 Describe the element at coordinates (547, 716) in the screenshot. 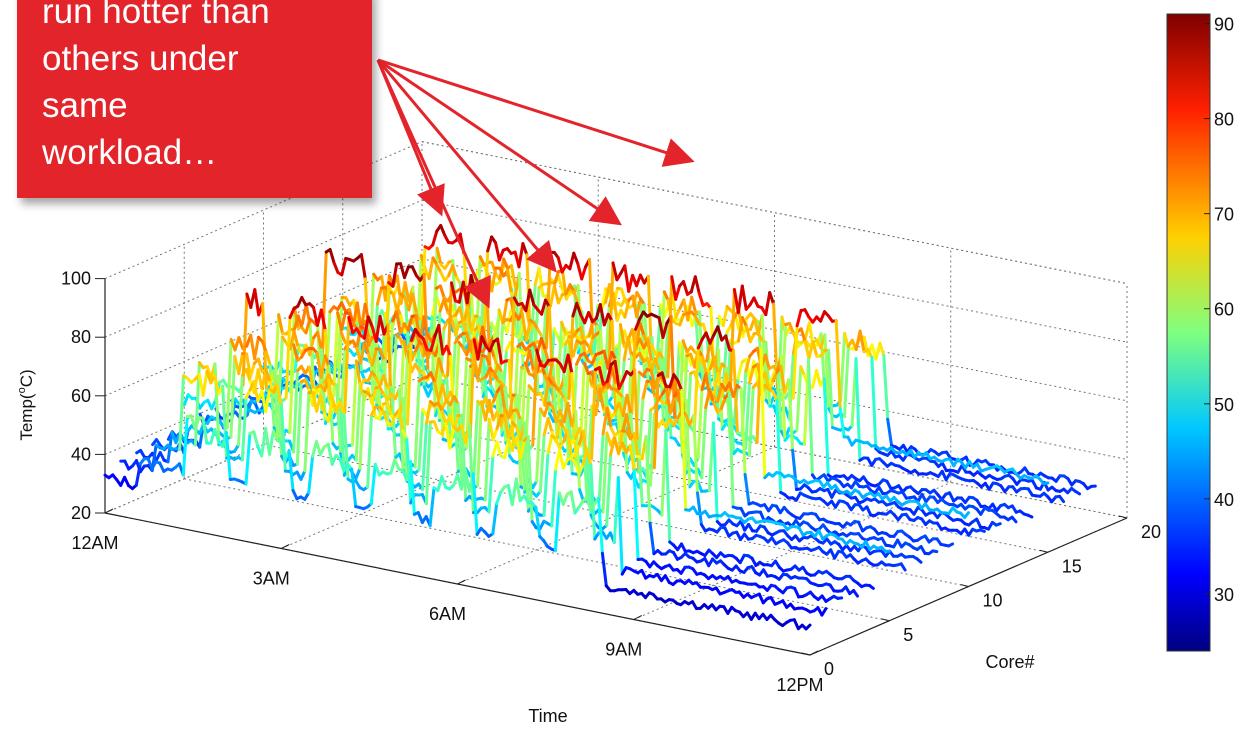

I see `x-axis-label: Time` at that location.